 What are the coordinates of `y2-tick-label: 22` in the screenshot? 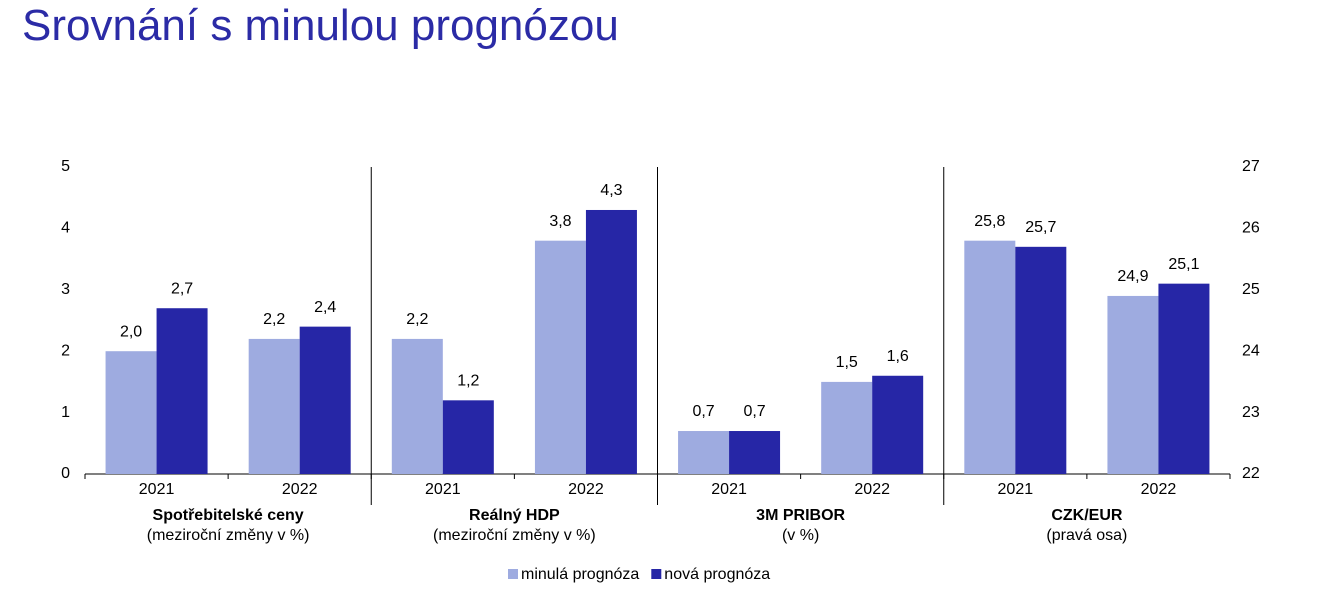 It's located at (1251, 473).